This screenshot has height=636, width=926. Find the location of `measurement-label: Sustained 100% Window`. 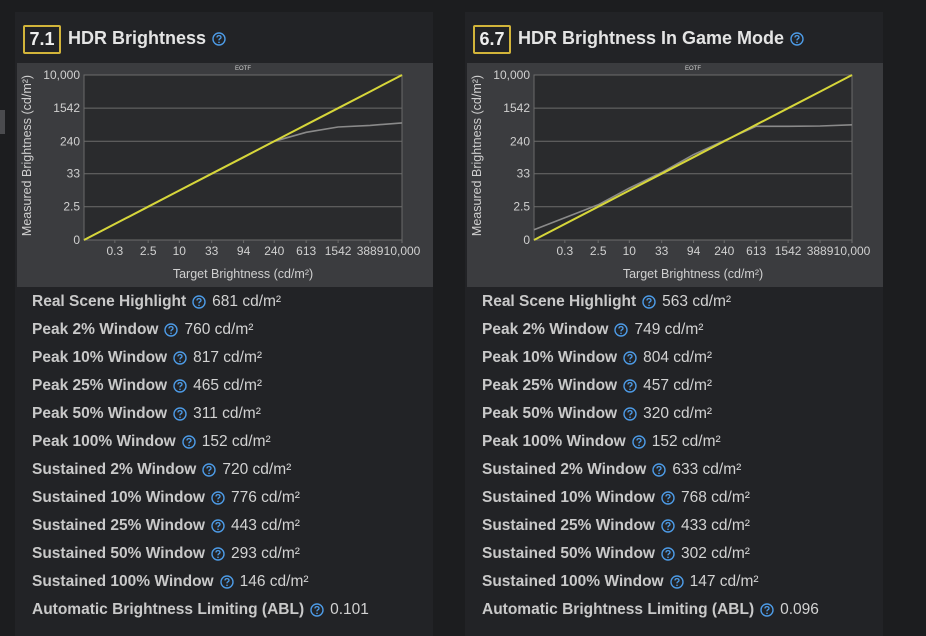

measurement-label: Sustained 100% Window is located at coordinates (123, 581).